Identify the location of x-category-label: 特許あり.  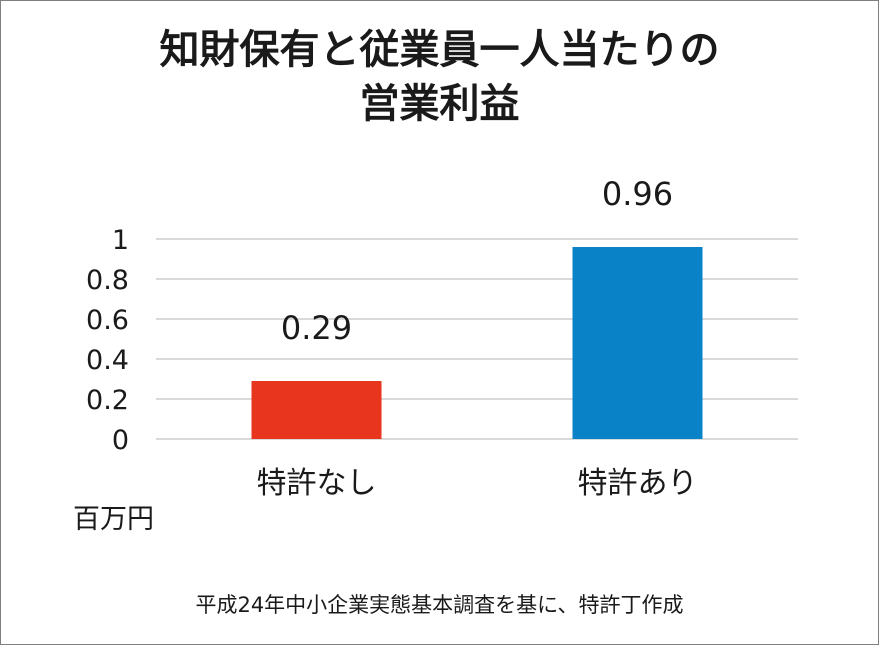
(638, 483).